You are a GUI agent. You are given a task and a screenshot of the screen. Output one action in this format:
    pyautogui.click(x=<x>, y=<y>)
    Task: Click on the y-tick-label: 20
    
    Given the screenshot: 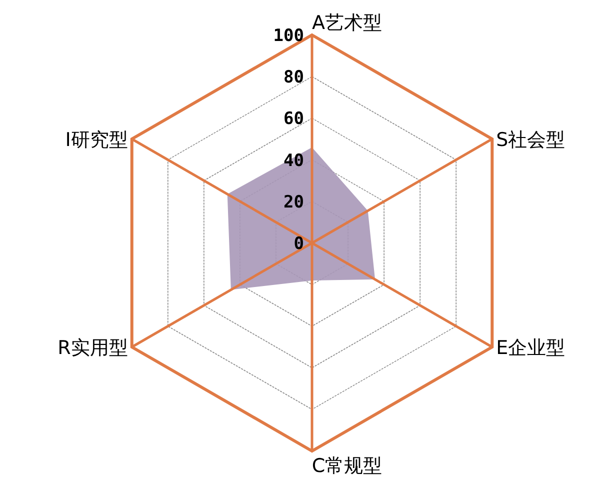 What is the action you would take?
    pyautogui.click(x=294, y=202)
    